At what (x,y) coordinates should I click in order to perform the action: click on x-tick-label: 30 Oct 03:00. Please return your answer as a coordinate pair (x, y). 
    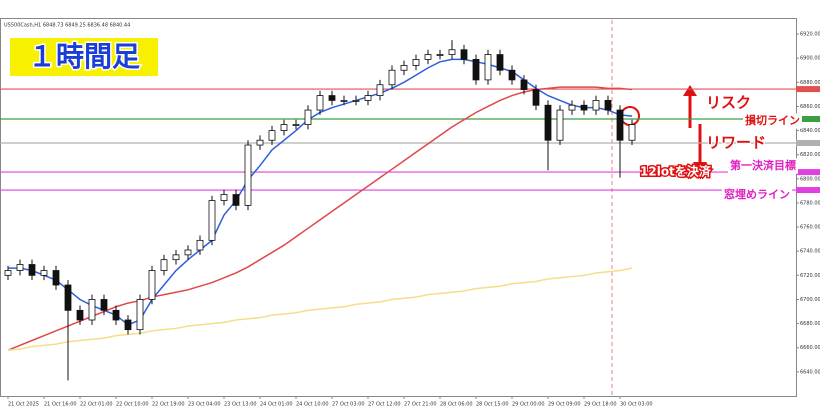
    Looking at the image, I should click on (636, 405).